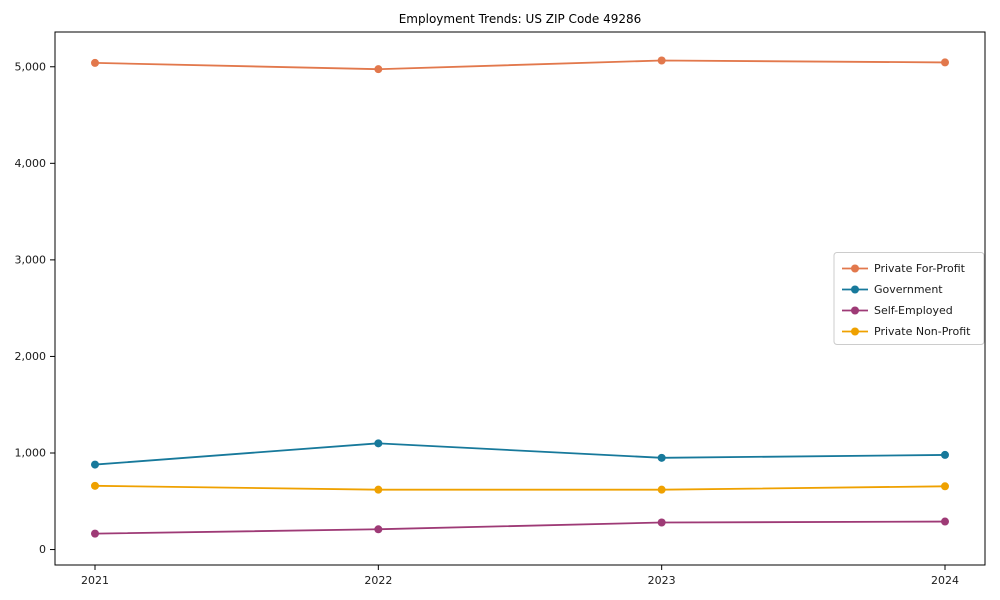  I want to click on y-tick-label: 1,000, so click(31, 452).